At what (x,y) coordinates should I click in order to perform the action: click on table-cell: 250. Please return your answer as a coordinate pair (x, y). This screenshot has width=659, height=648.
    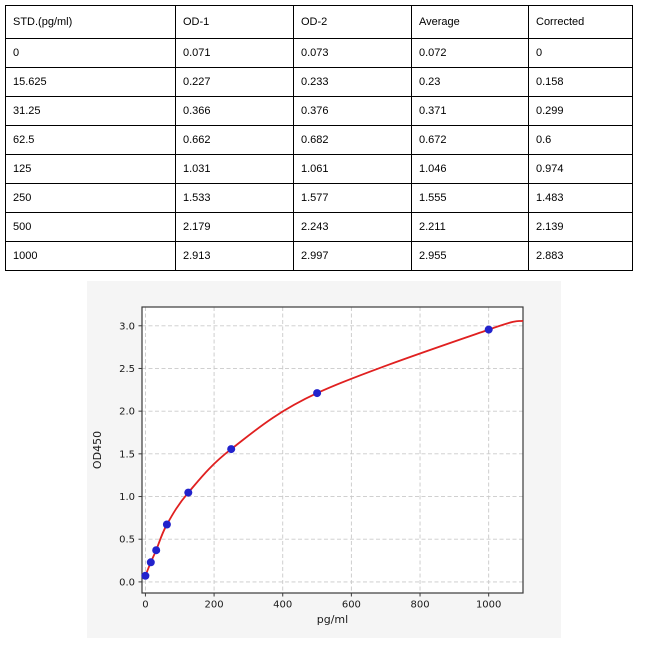
    Looking at the image, I should click on (90, 198).